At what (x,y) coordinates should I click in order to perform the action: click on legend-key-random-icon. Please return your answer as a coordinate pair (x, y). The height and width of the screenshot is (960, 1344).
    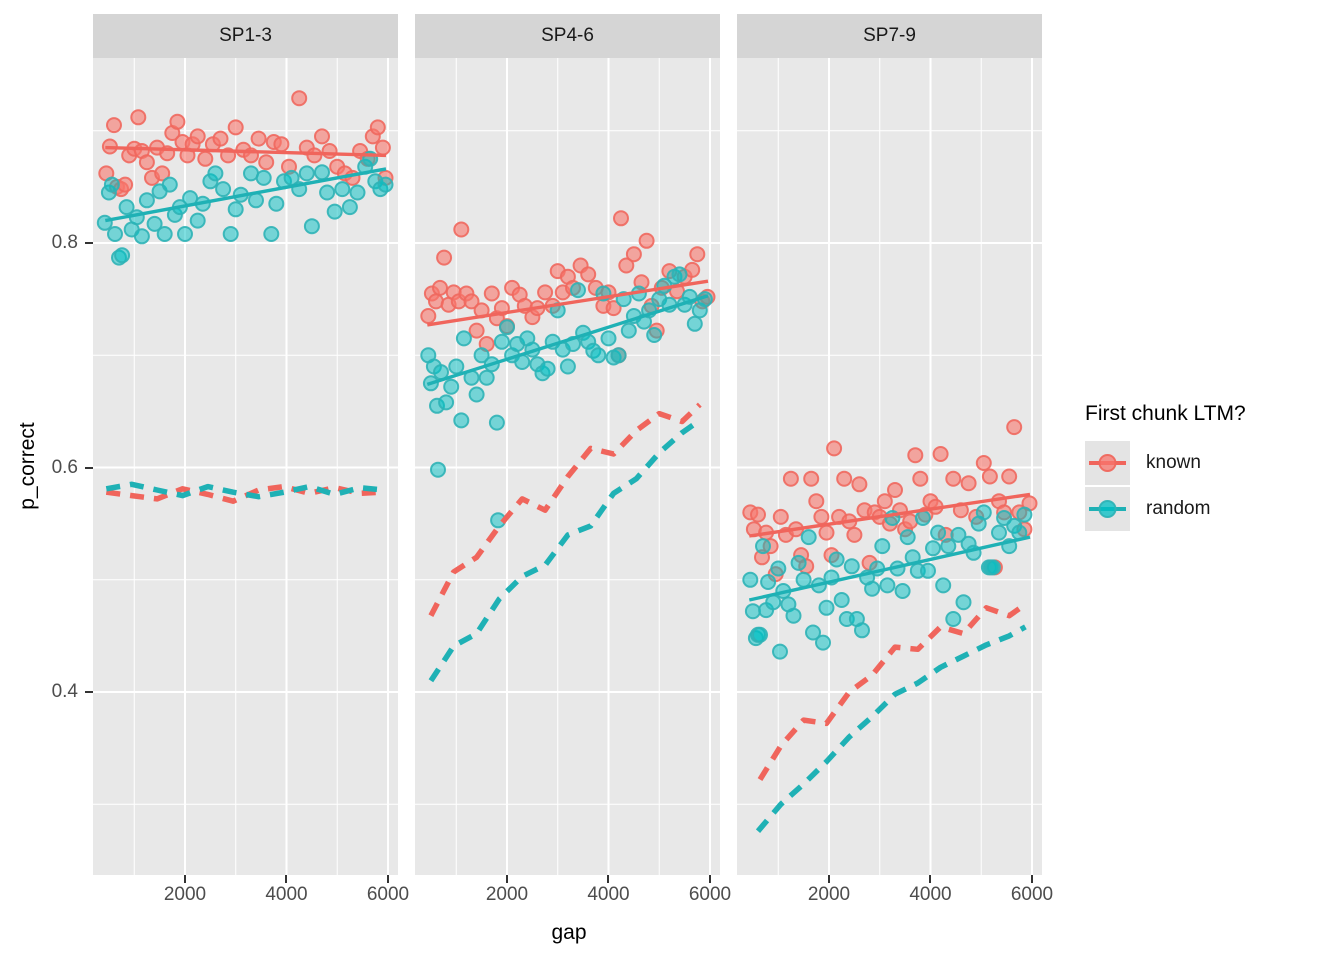
    Looking at the image, I should click on (1107, 509).